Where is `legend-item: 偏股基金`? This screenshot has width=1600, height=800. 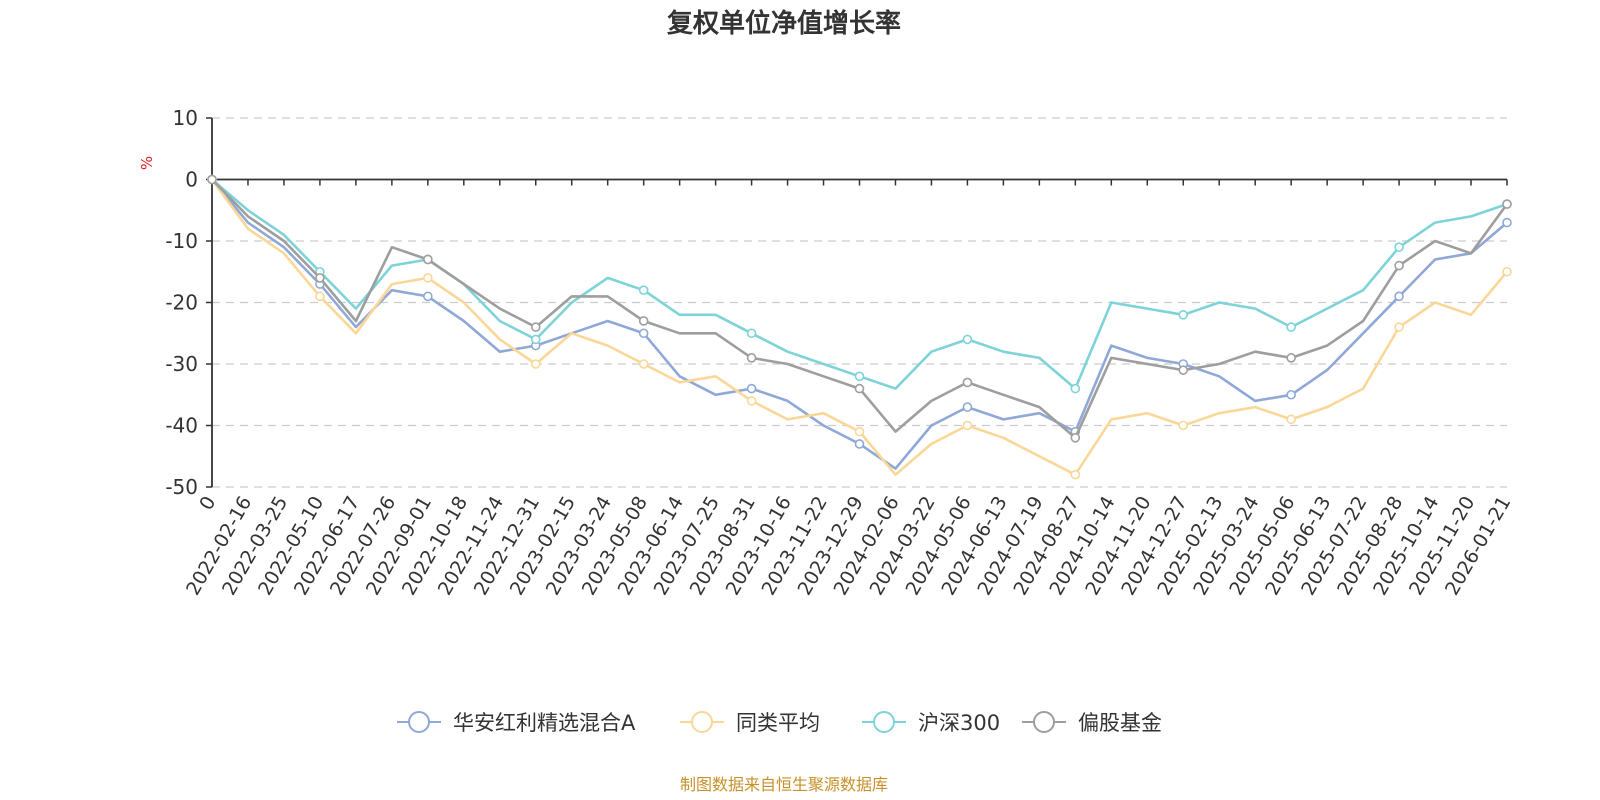
legend-item: 偏股基金 is located at coordinates (1092, 723).